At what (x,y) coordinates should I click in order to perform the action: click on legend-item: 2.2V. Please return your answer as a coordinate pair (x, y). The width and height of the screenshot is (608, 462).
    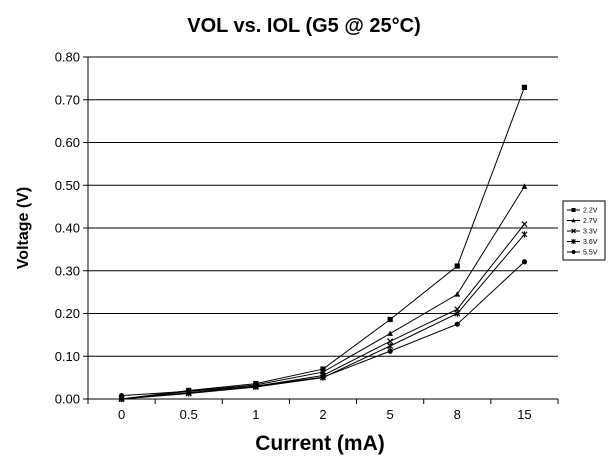
    Looking at the image, I should click on (582, 211).